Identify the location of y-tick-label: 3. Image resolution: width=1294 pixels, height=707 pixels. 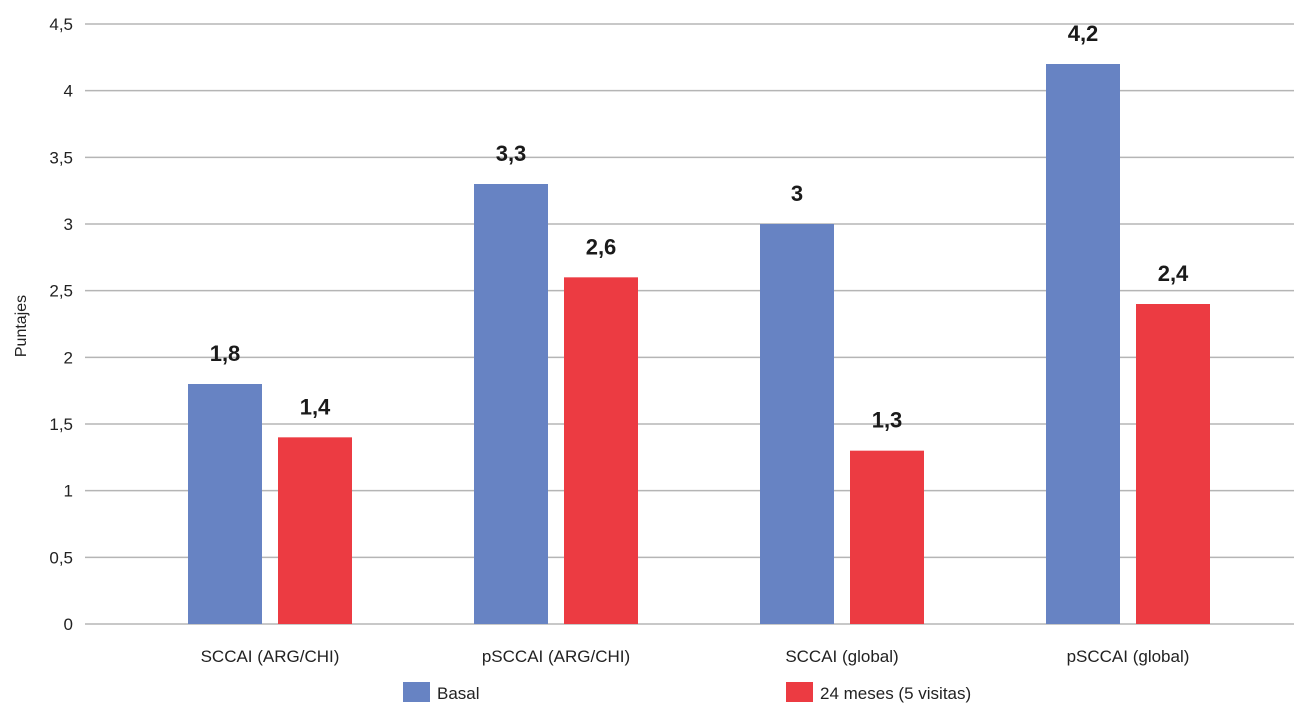
(68, 224).